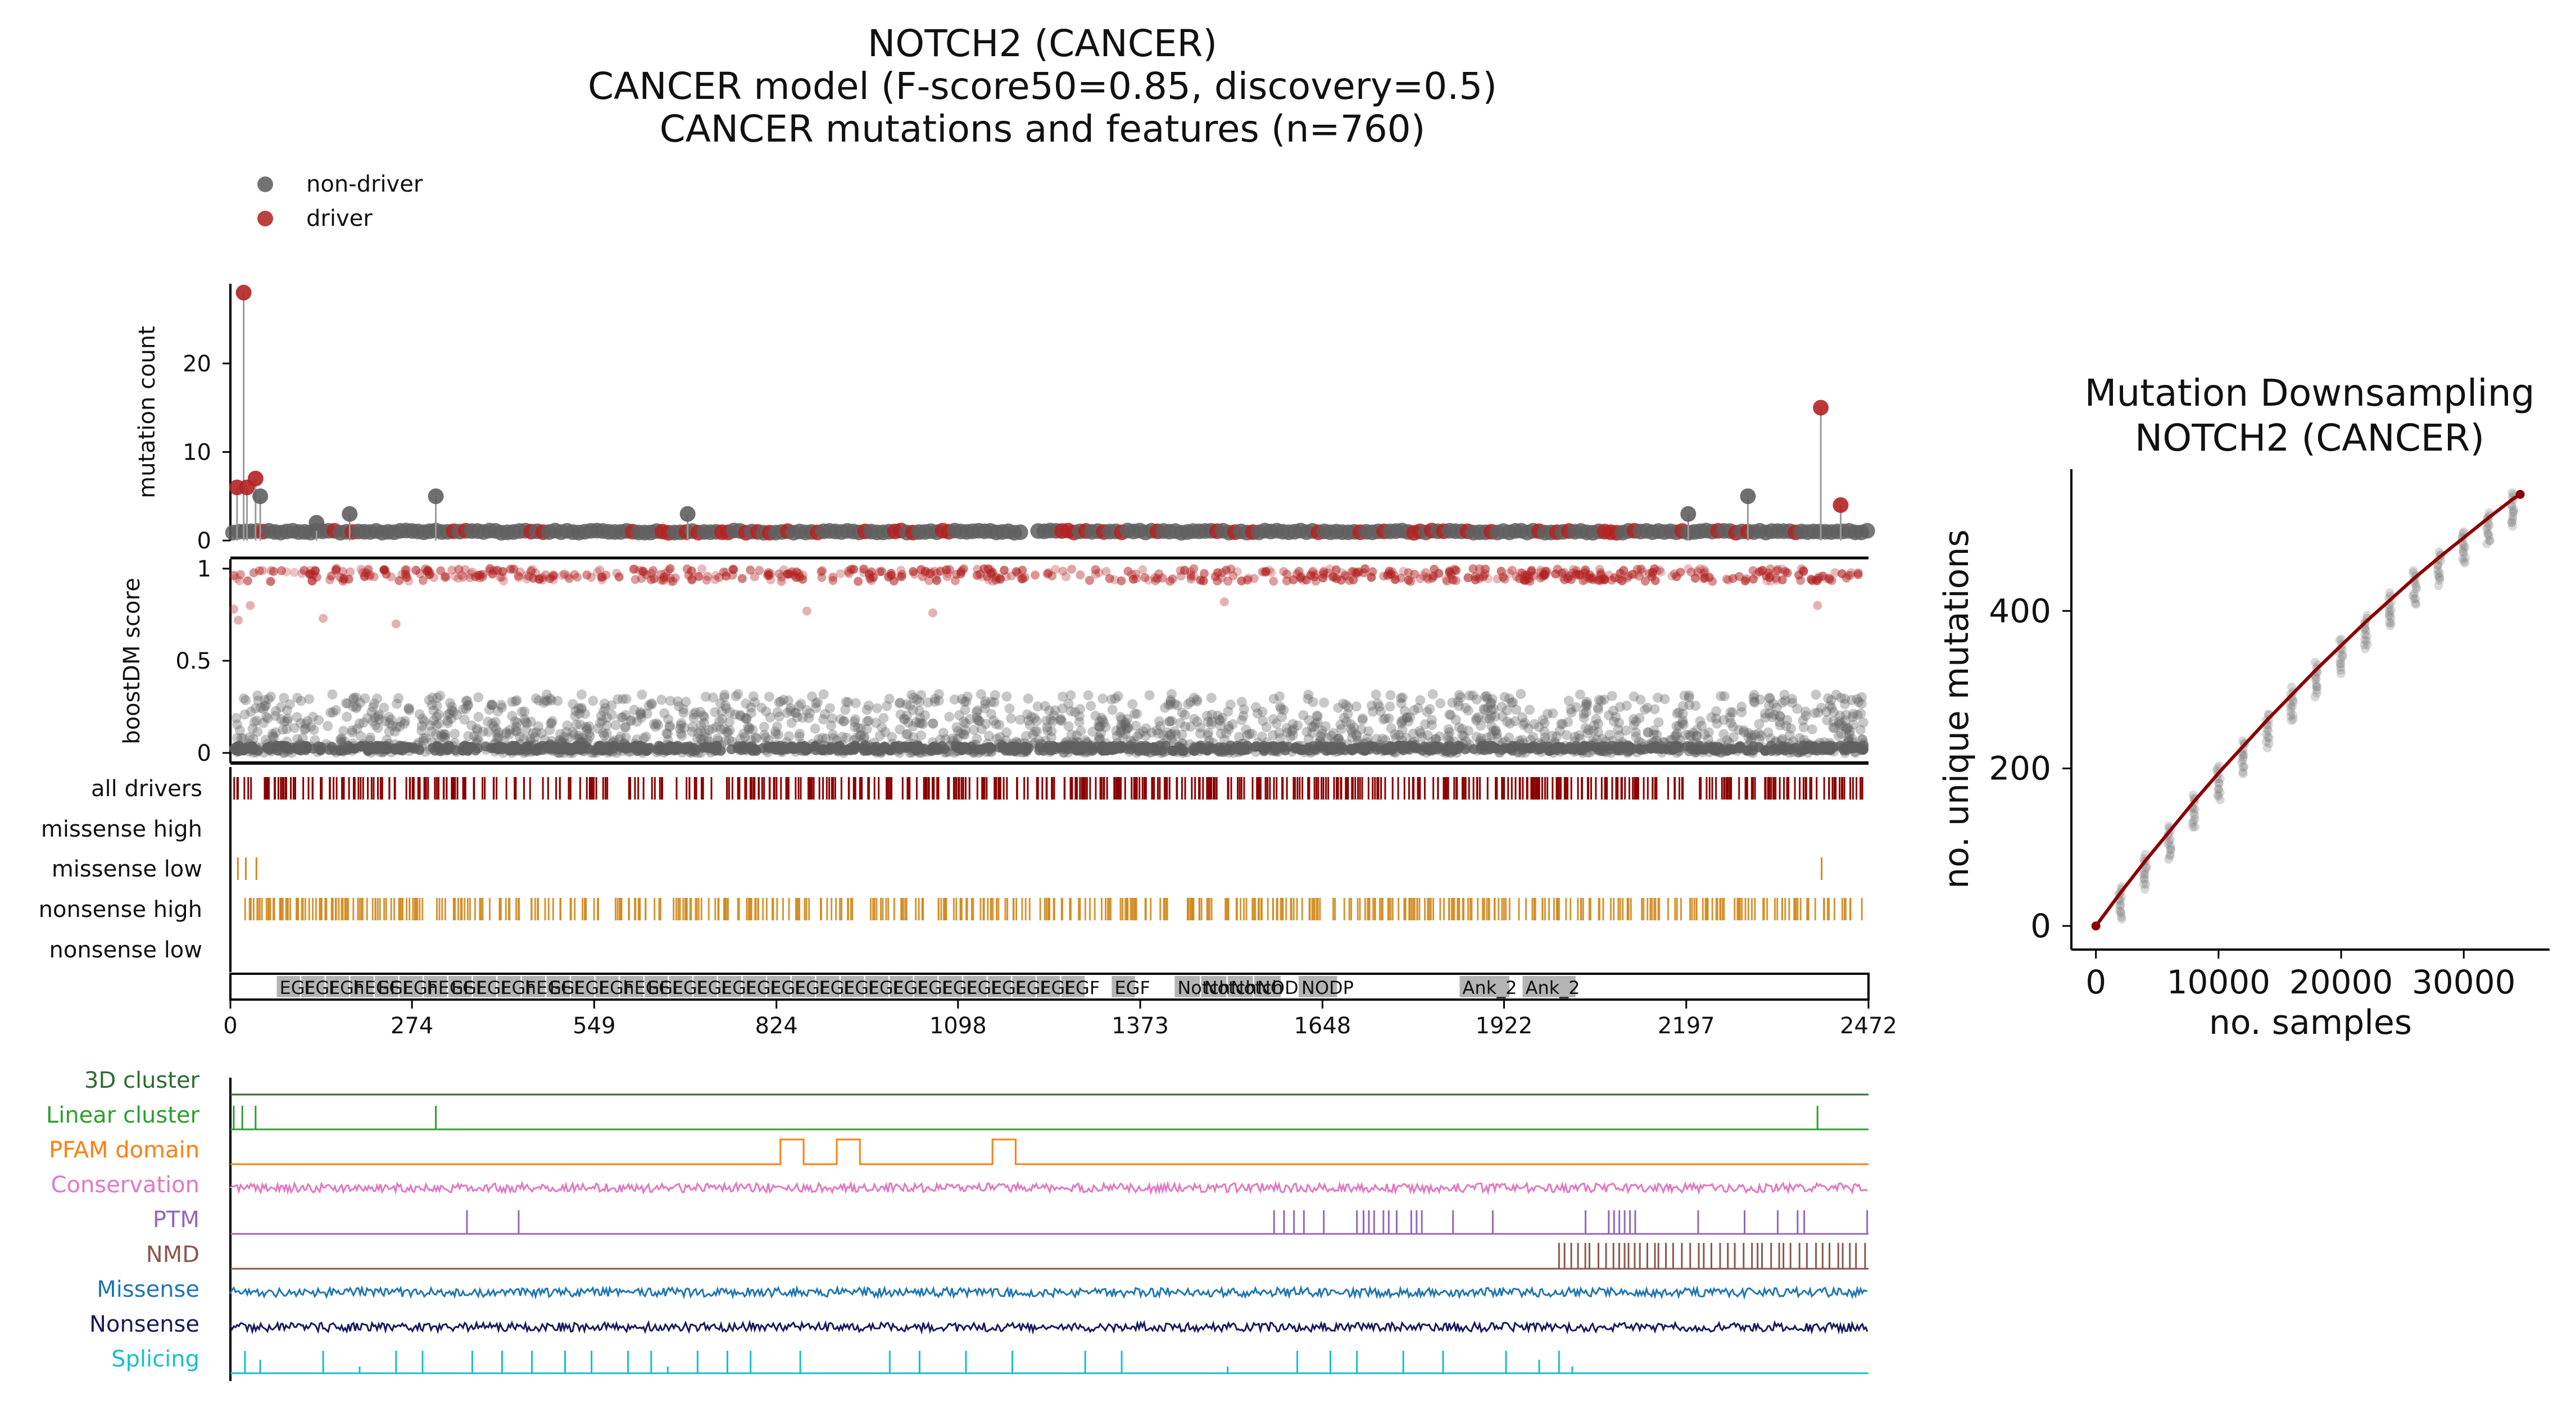  I want to click on pfam-domain-label: EGF, so click(886, 987).